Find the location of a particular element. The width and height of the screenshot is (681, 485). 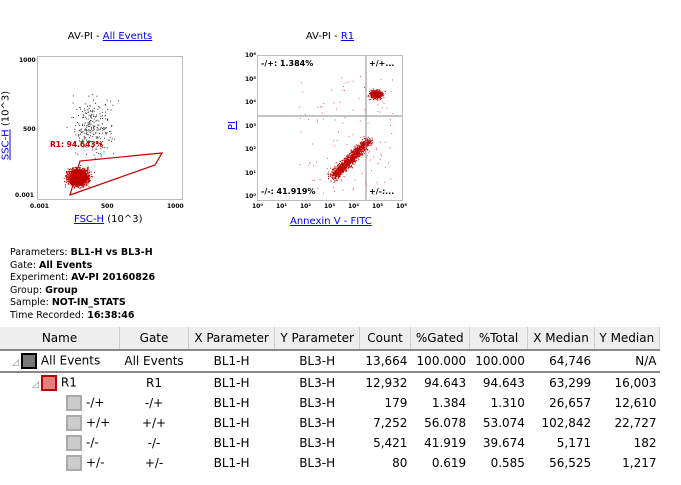

column-header: X Parameter is located at coordinates (232, 339).